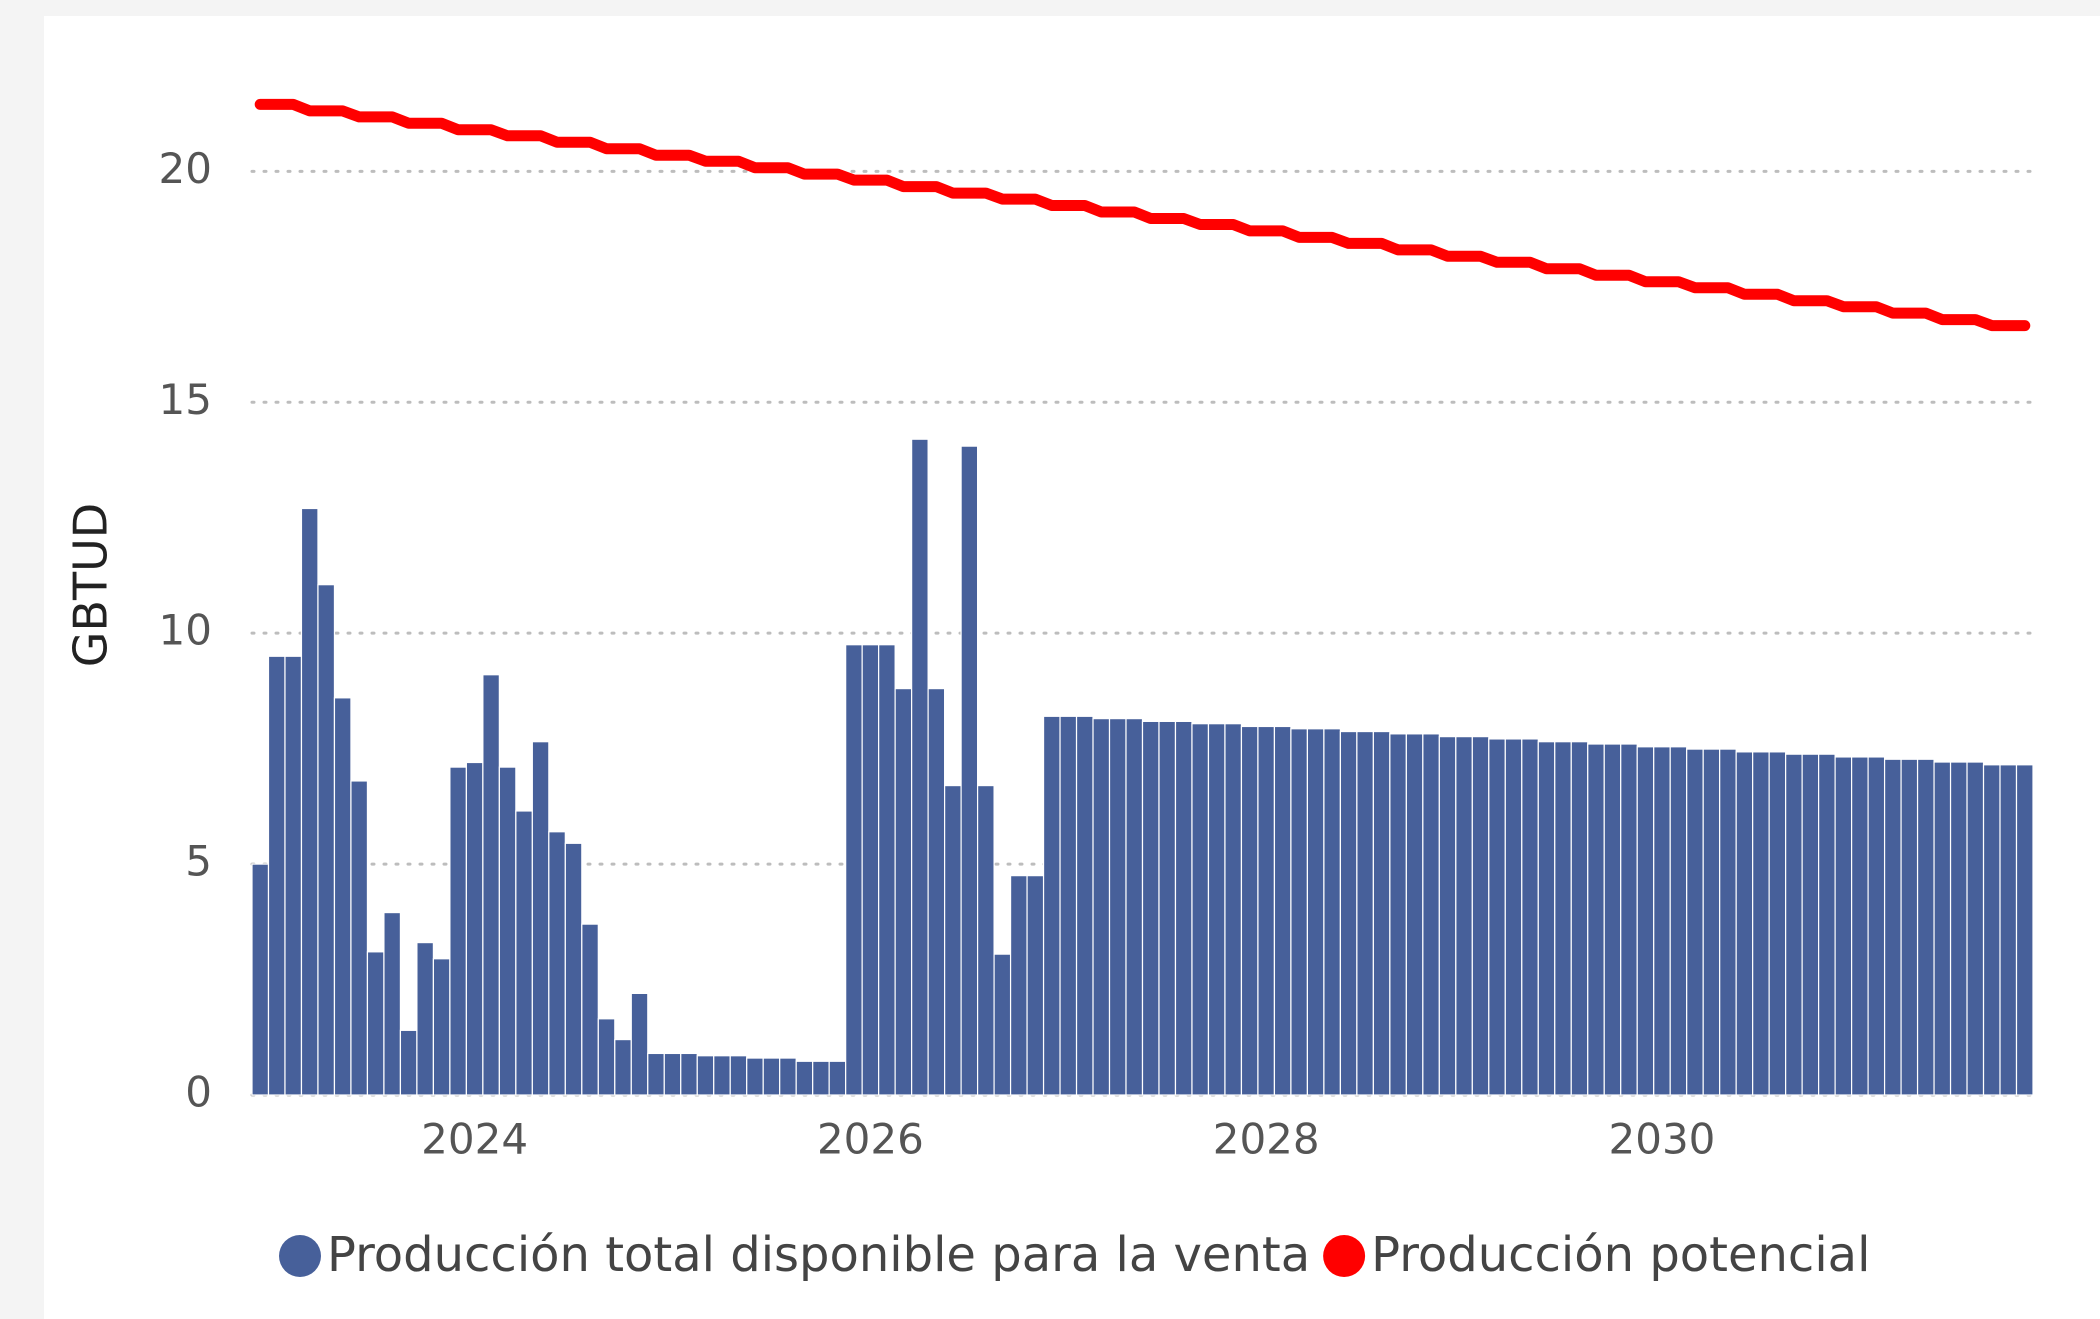 The image size is (2100, 1319). What do you see at coordinates (91, 585) in the screenshot?
I see `y-axis-title: GBTUD` at bounding box center [91, 585].